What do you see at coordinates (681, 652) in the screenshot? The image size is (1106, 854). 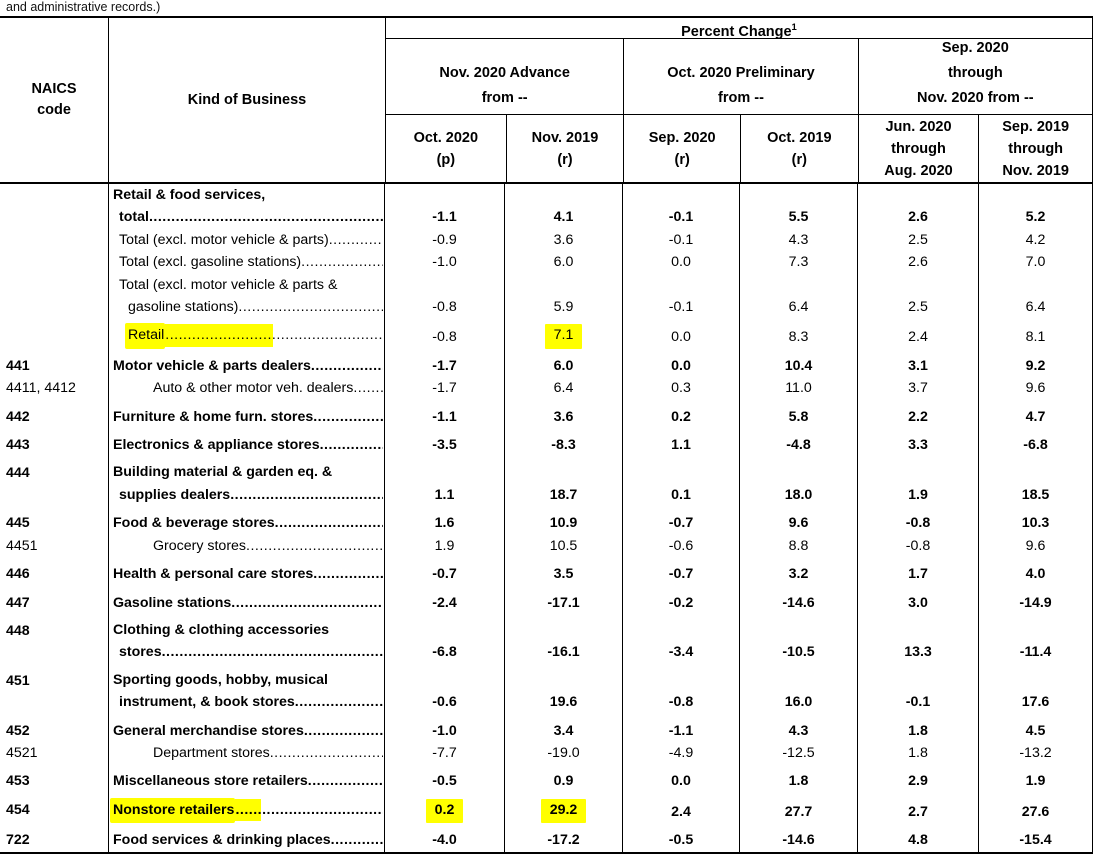 I see `value-text: -3.4` at bounding box center [681, 652].